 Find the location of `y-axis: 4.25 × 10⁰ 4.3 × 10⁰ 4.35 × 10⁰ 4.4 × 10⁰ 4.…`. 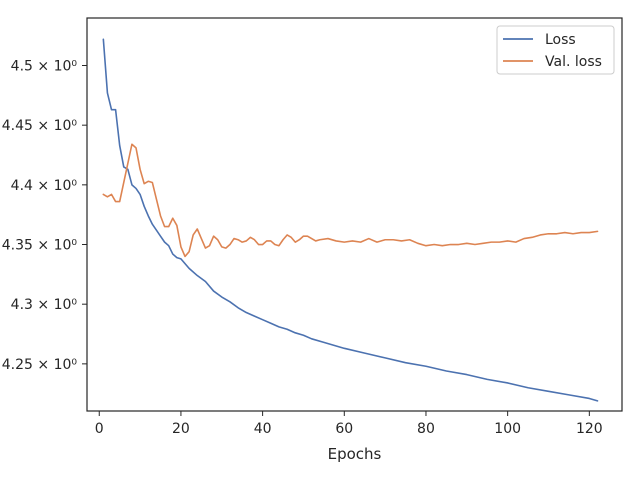

y-axis: 4.25 × 10⁰ 4.3 × 10⁰ 4.35 × 10⁰ 4.4 × 10⁰ 4.… is located at coordinates (44, 215).